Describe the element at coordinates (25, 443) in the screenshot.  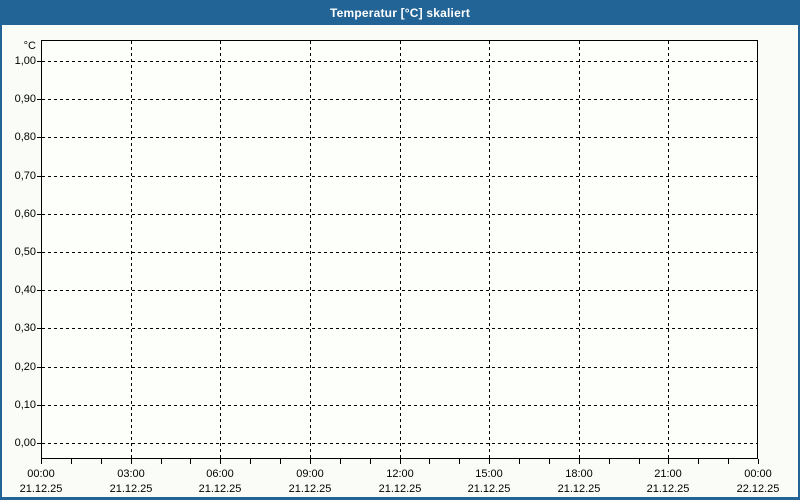
I see `y-axis-label: 0,00` at that location.